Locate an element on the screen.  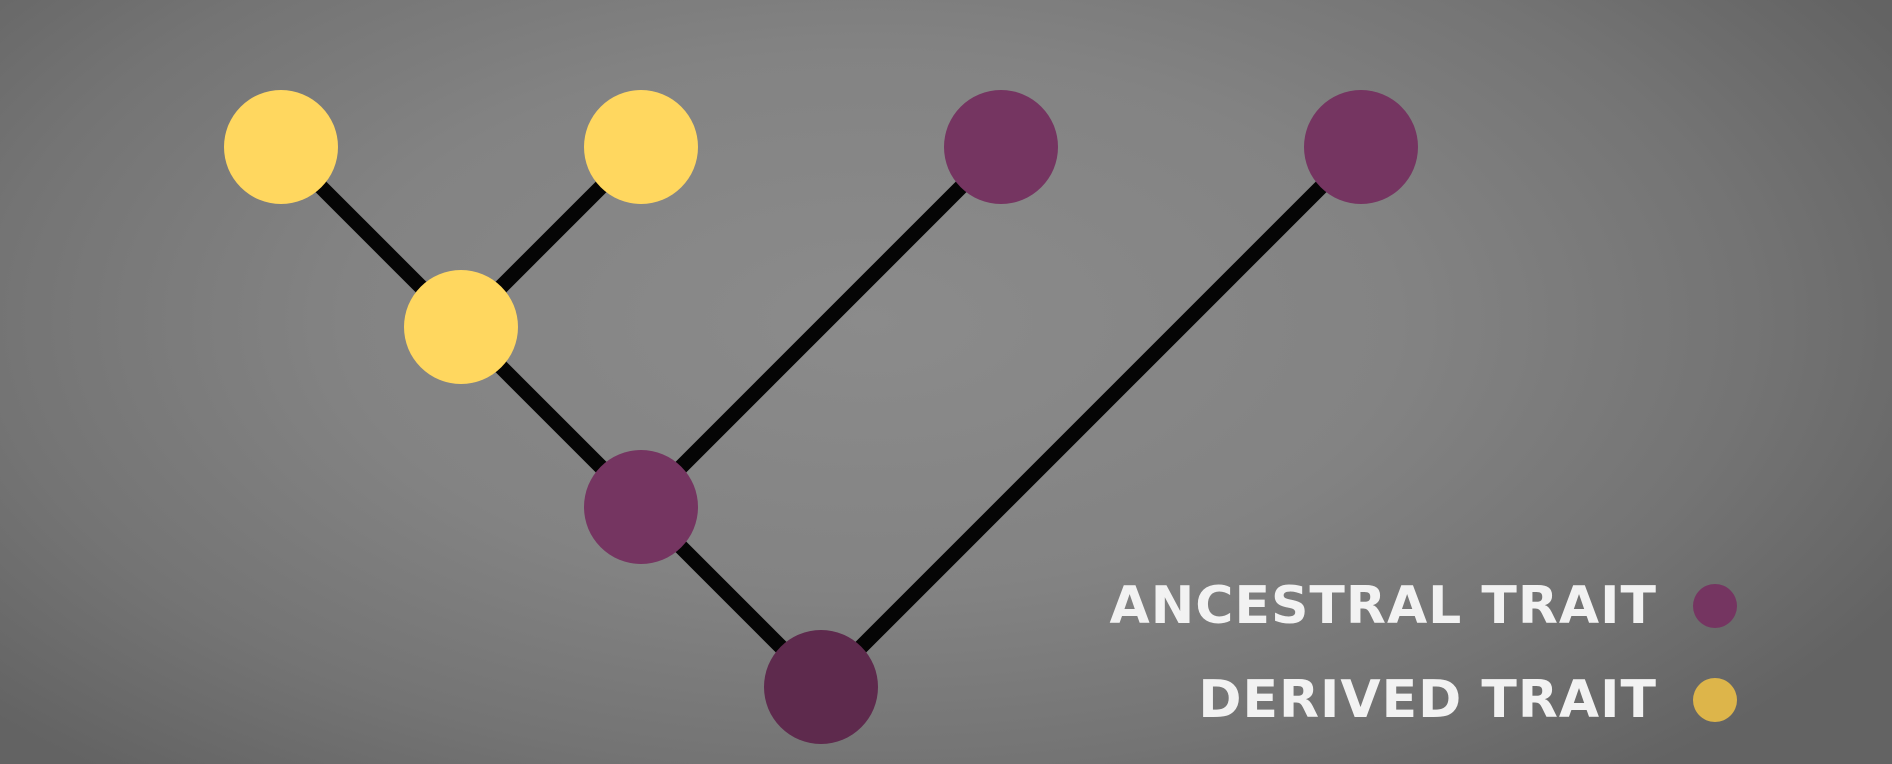
legend-derived: DERIVED TRAIT is located at coordinates (1467, 700).